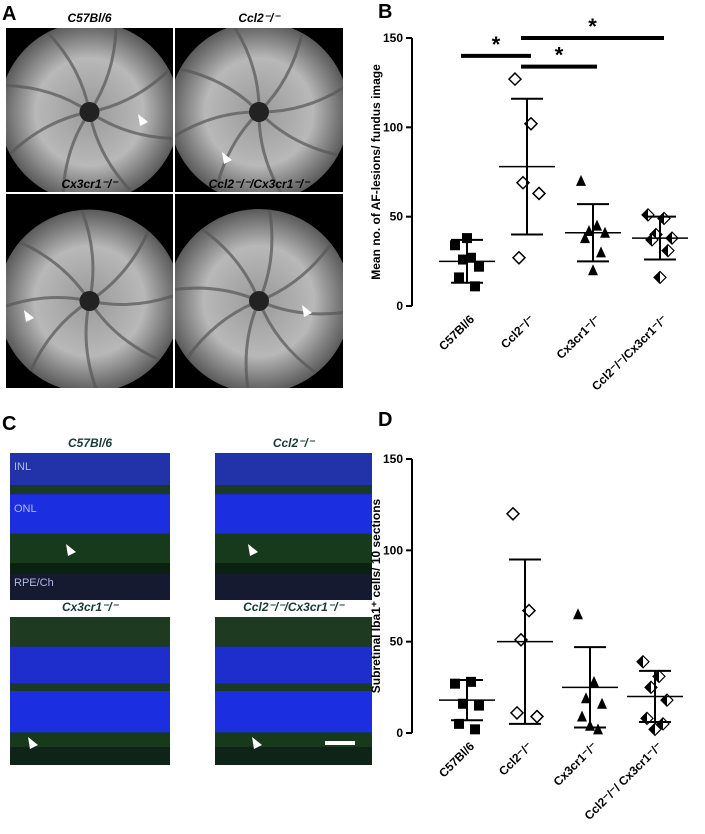 This screenshot has width=705, height=834. What do you see at coordinates (397, 642) in the screenshot?
I see `y-tick-label: 50` at bounding box center [397, 642].